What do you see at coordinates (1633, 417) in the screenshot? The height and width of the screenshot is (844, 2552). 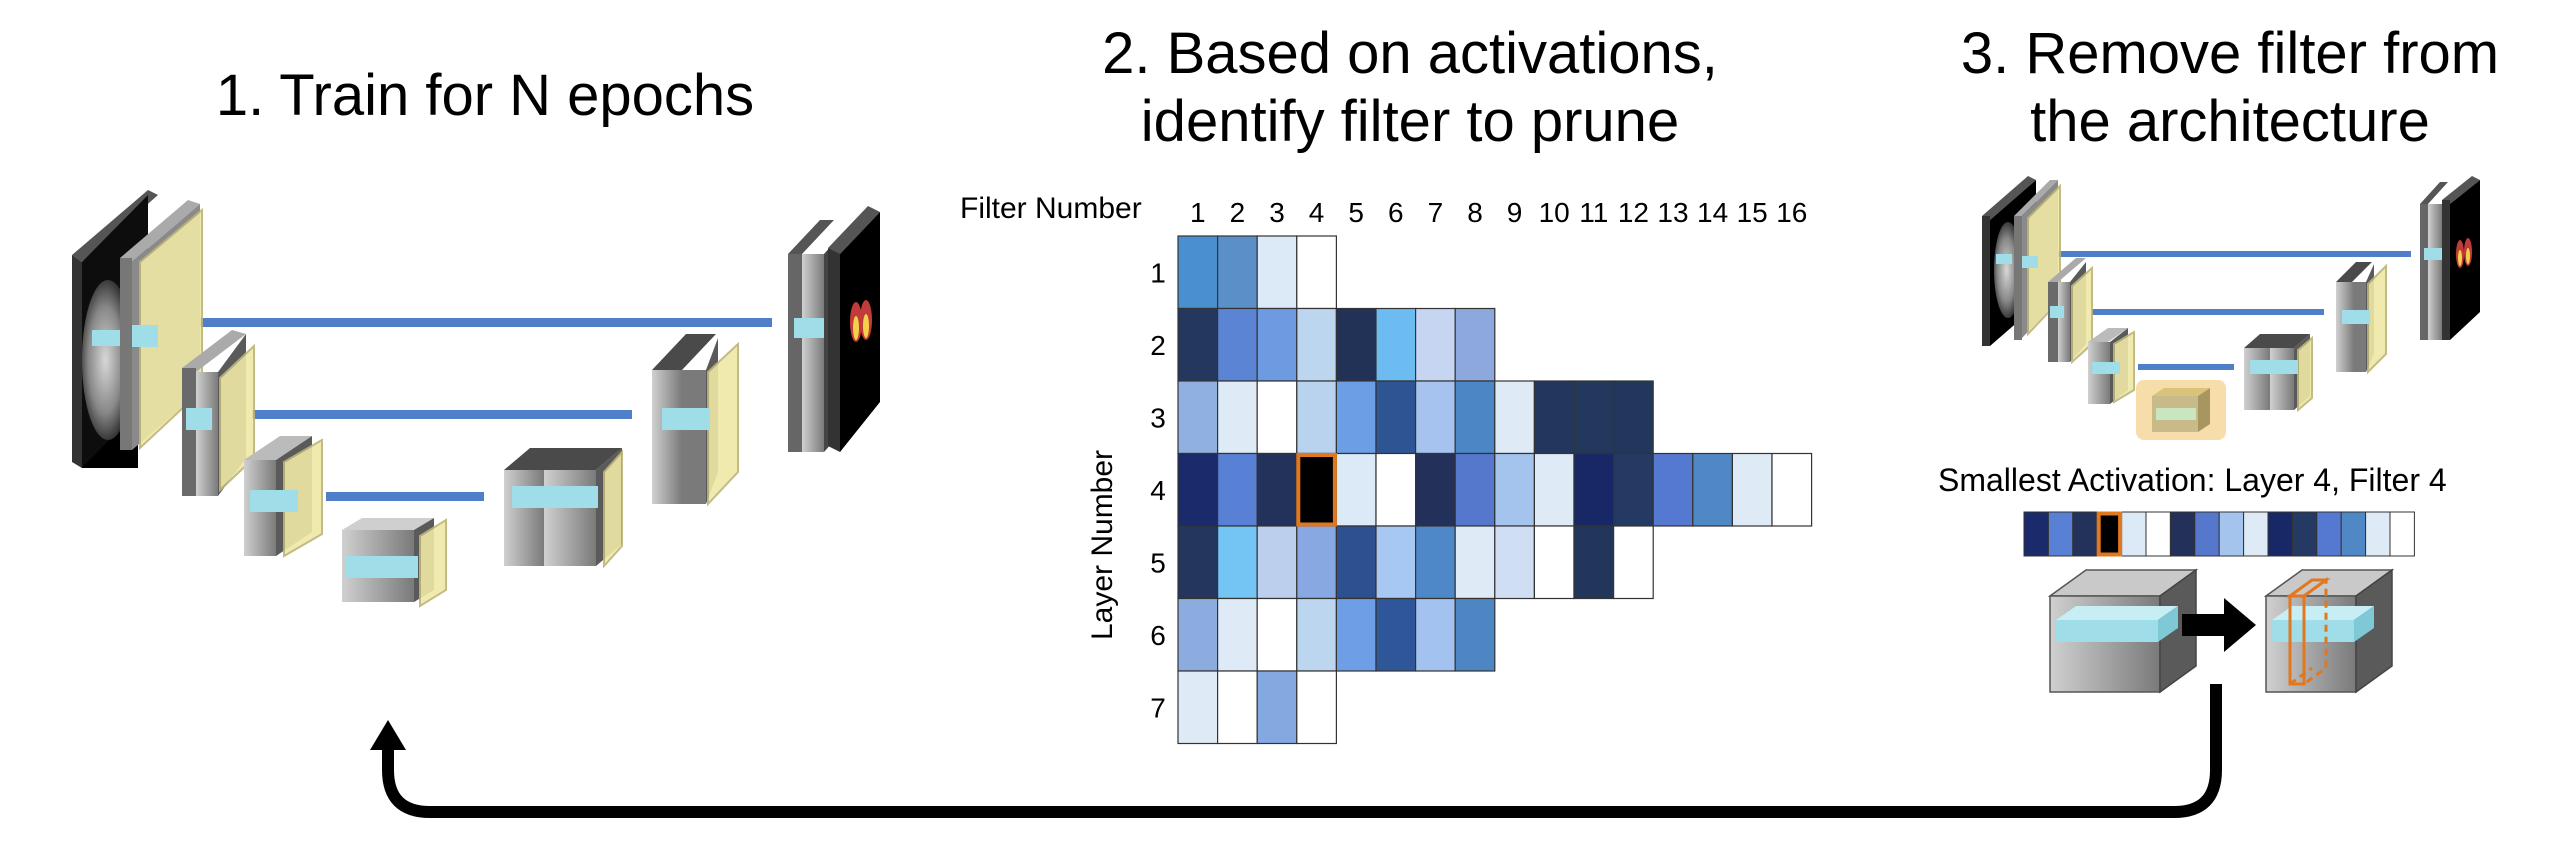 I see `grid-cell-L3-F12` at bounding box center [1633, 417].